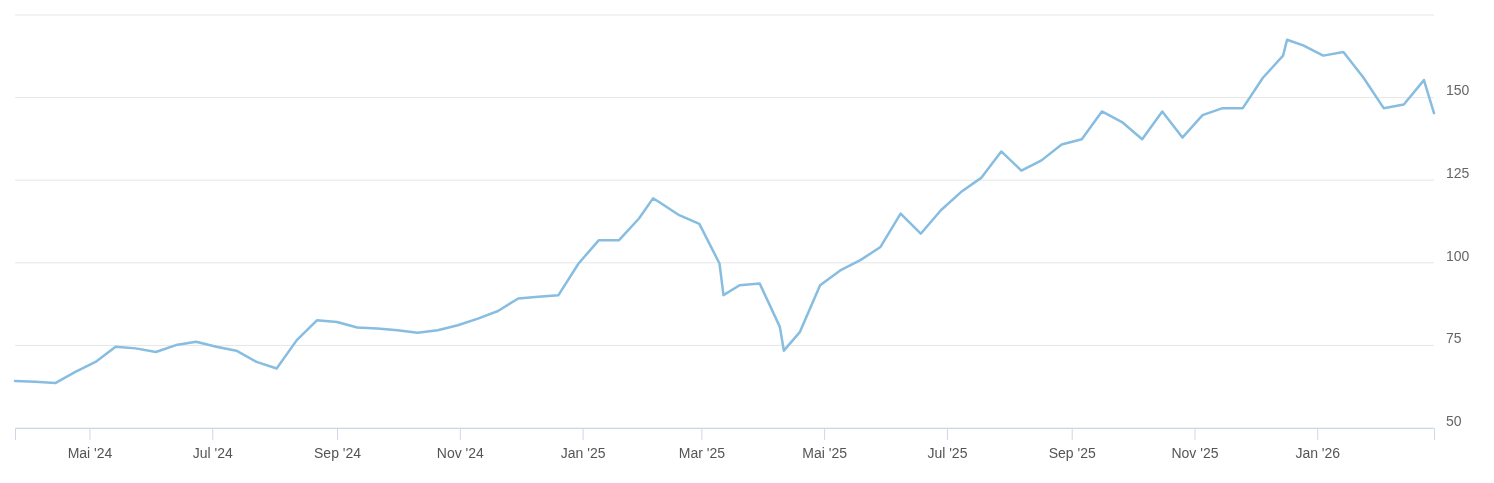 Image resolution: width=1494 pixels, height=483 pixels. Describe the element at coordinates (90, 452) in the screenshot. I see `x-tick-label: Mai '24` at that location.